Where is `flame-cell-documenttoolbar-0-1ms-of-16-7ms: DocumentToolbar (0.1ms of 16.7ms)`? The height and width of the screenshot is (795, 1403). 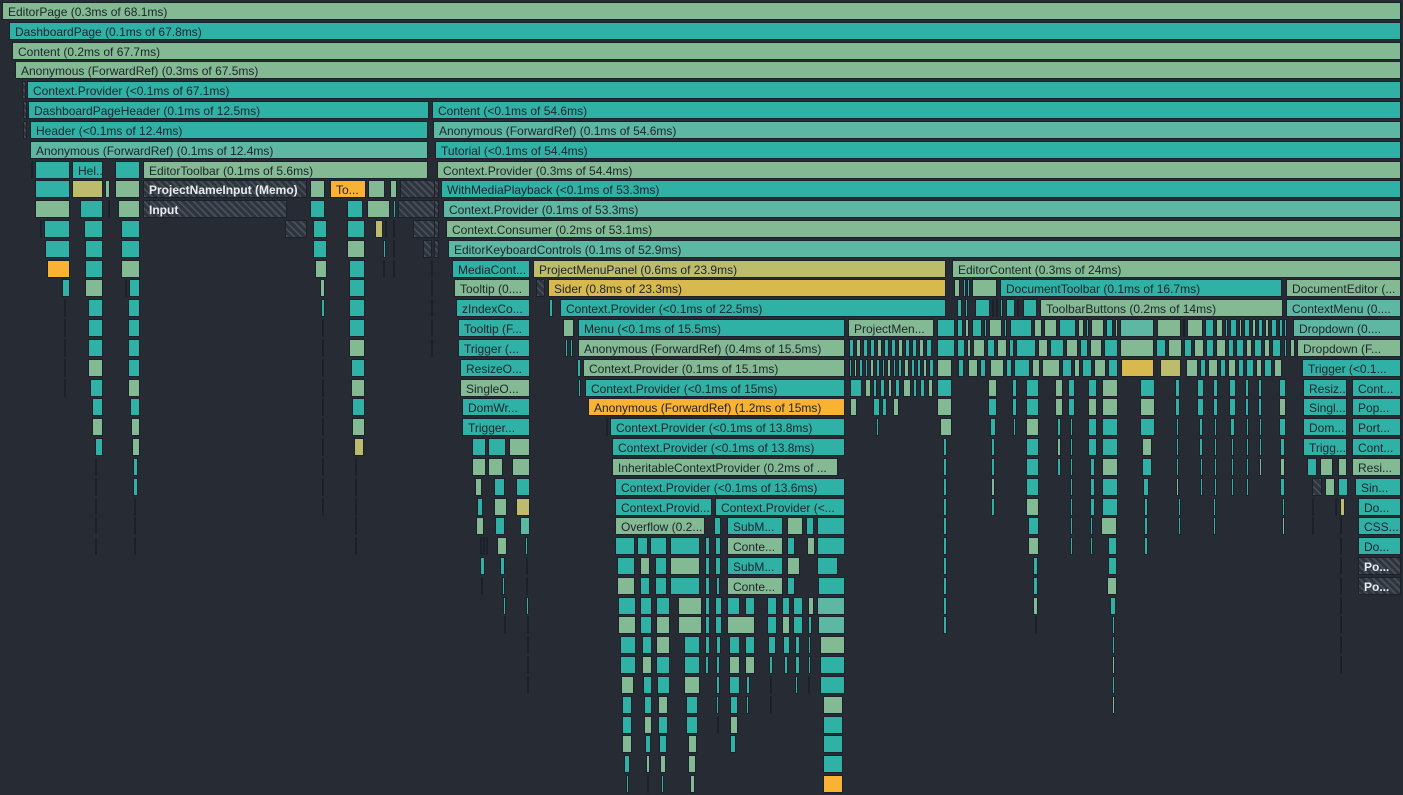 flame-cell-documenttoolbar-0-1ms-of-16-7ms: DocumentToolbar (0.1ms of 16.7ms) is located at coordinates (1141, 288).